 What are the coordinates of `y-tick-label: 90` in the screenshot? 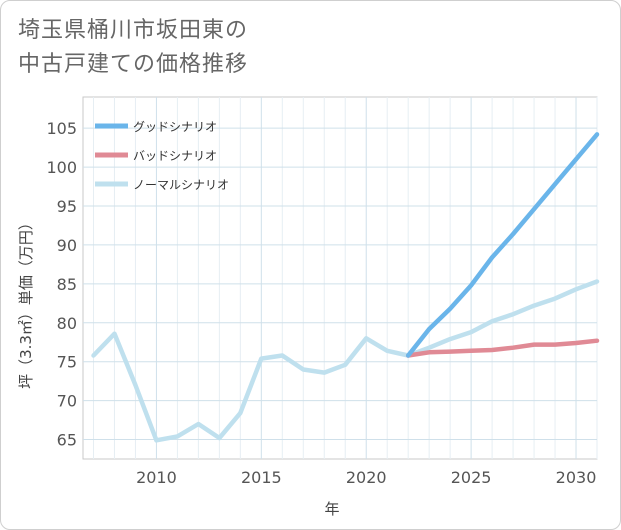 It's located at (67, 245).